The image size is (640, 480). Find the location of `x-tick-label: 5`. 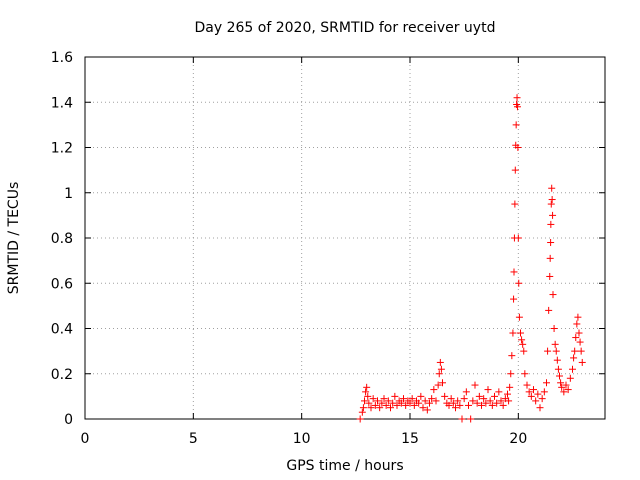

x-tick-label: 5 is located at coordinates (193, 439).